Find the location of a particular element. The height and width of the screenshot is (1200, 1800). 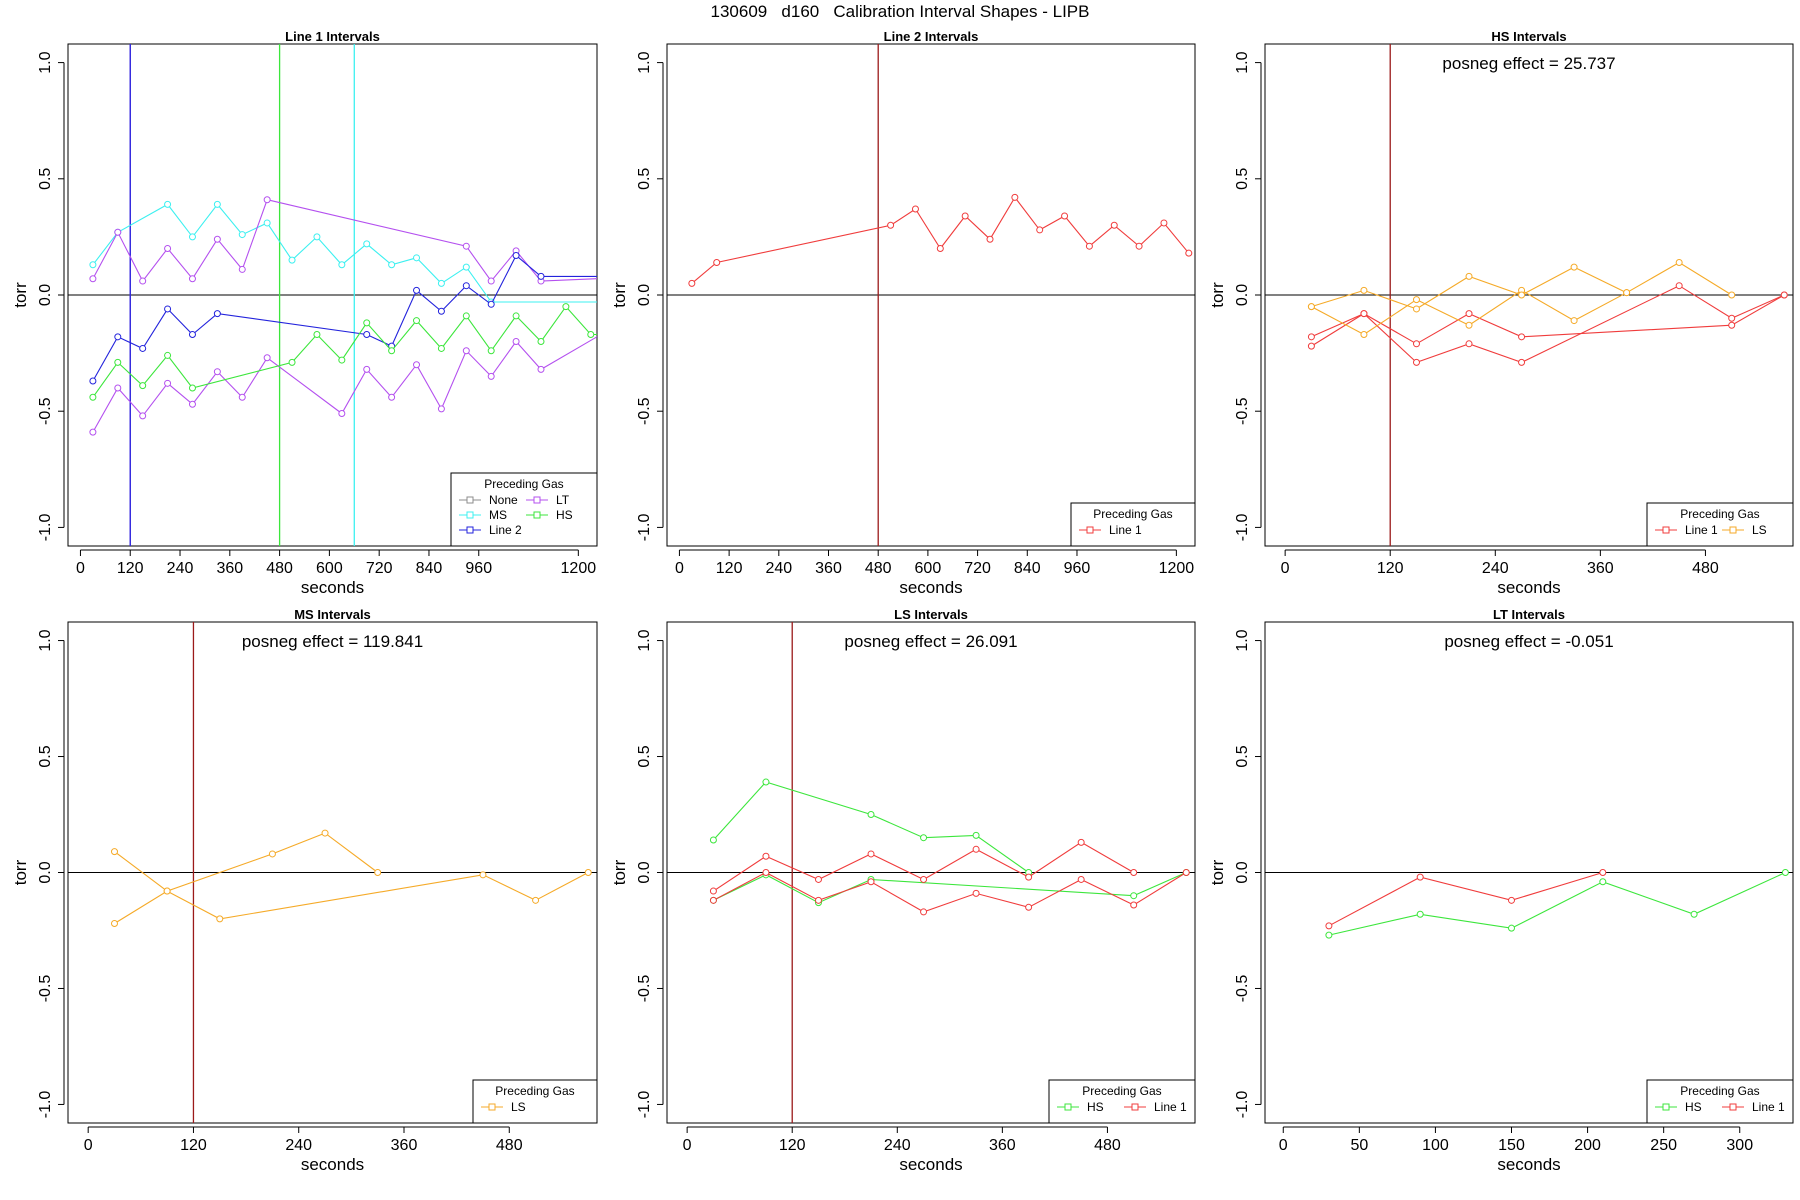

legend-entry-label: Line 2 is located at coordinates (505, 530).